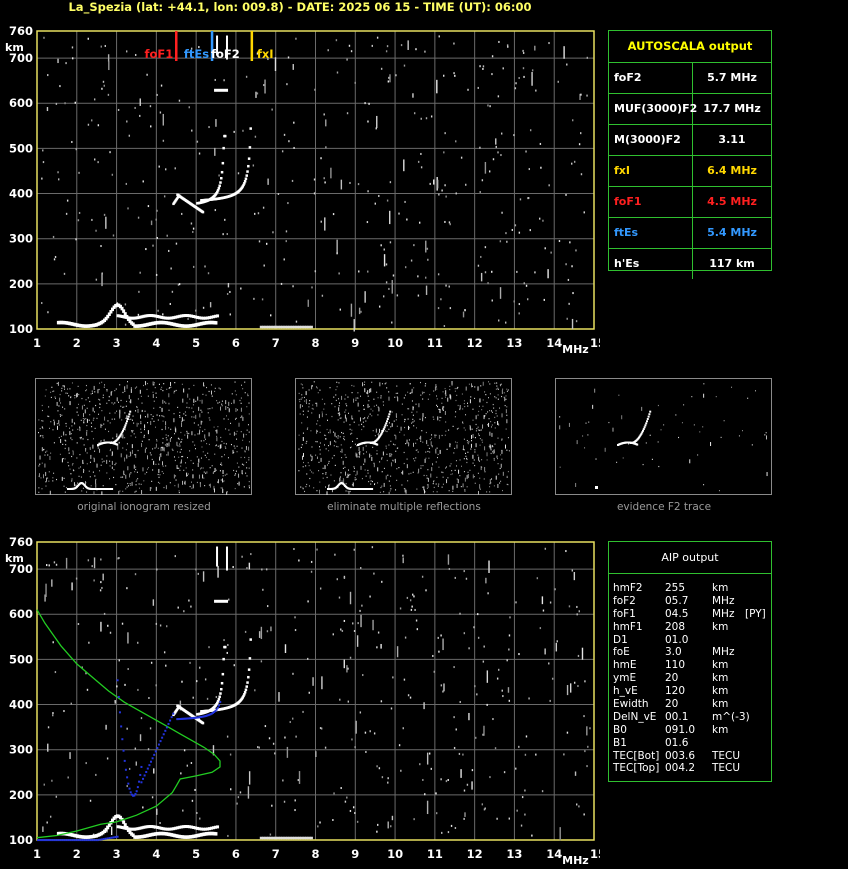 The height and width of the screenshot is (869, 848). Describe the element at coordinates (389, 414) in the screenshot. I see `thumb-trace-point` at that location.